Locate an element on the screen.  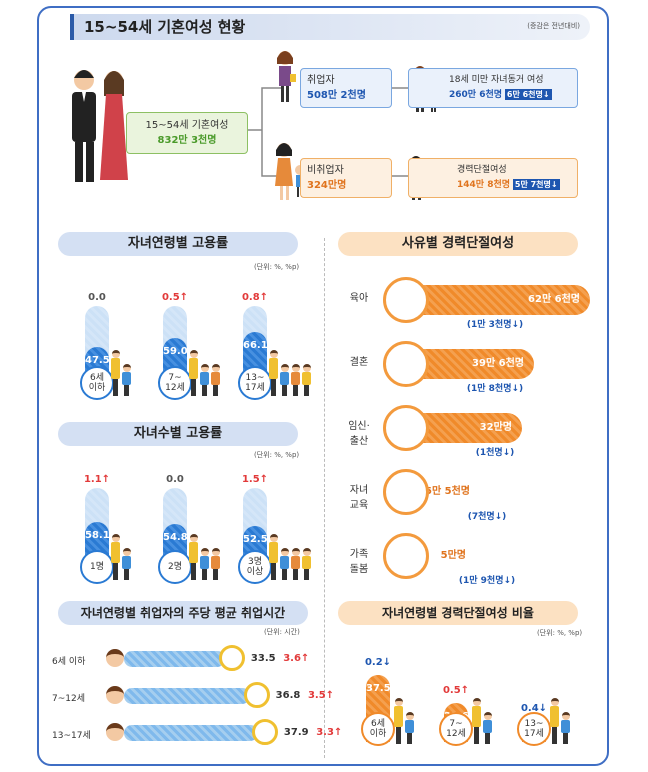
reason-bar: 5만 5천명 is located at coordinates (447, 491).